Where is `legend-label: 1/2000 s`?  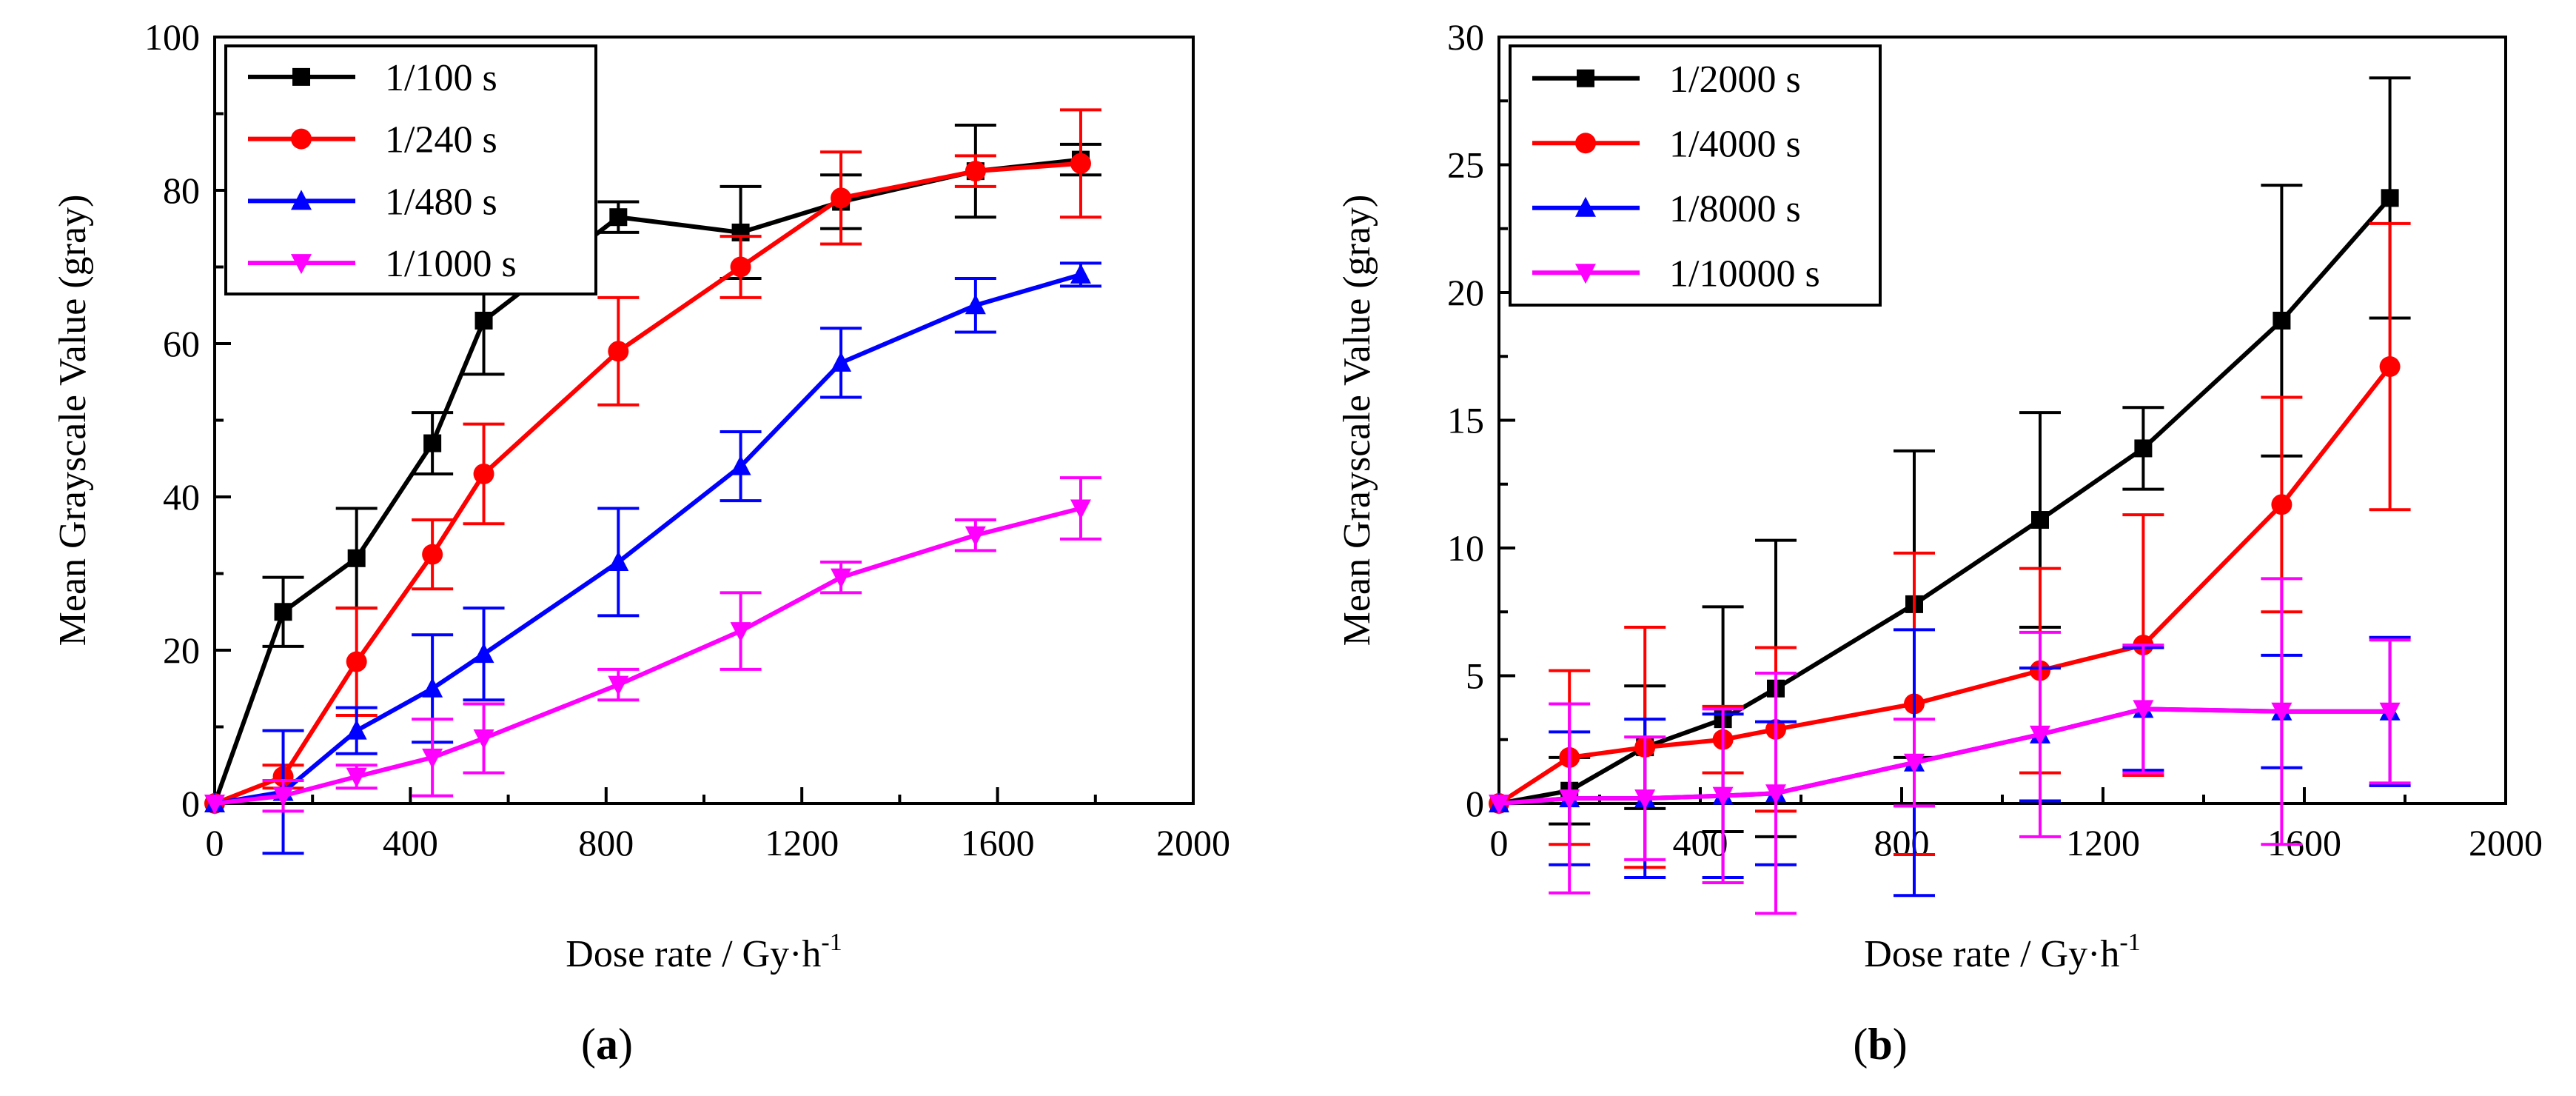
legend-label: 1/2000 s is located at coordinates (1735, 80).